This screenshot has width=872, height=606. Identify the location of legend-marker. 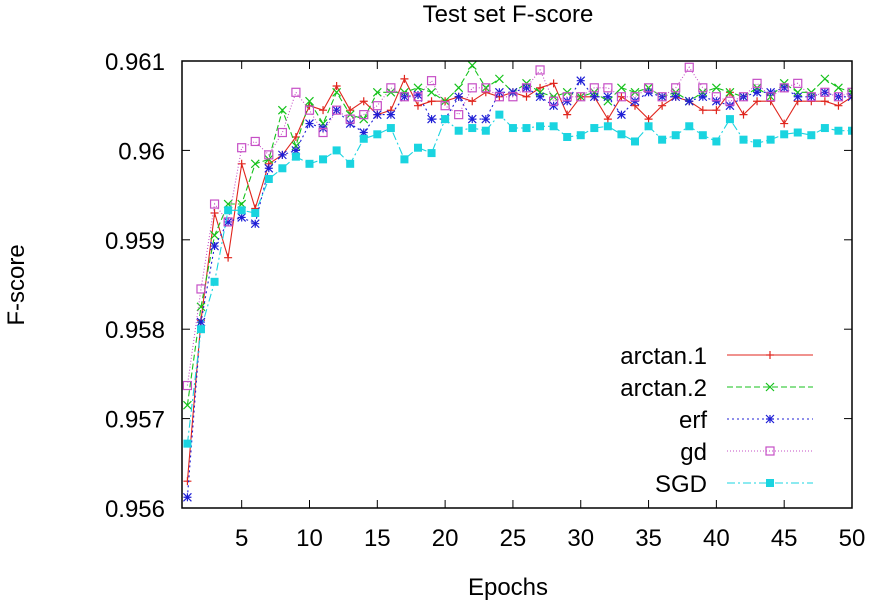
(770, 451).